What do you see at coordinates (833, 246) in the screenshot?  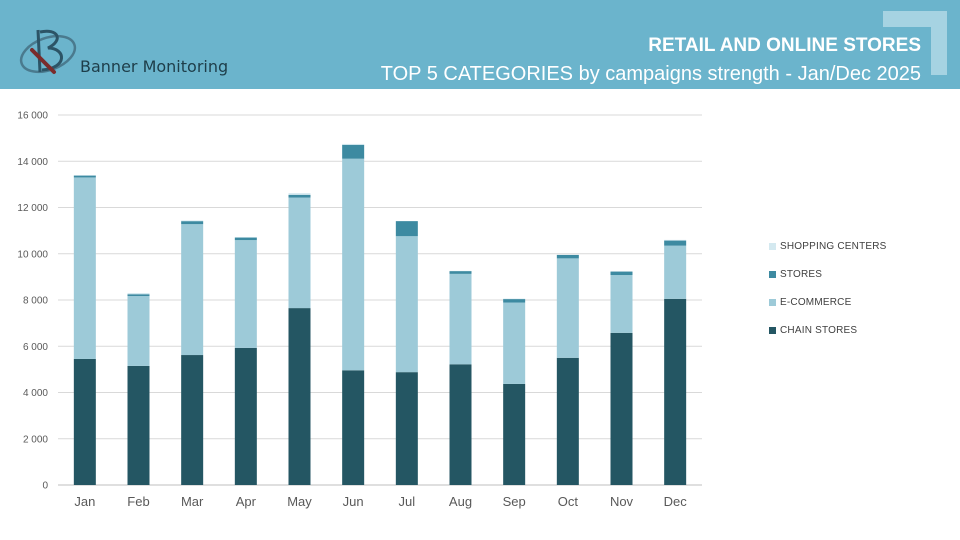 I see `legend-label: SHOPPING CENTERS` at bounding box center [833, 246].